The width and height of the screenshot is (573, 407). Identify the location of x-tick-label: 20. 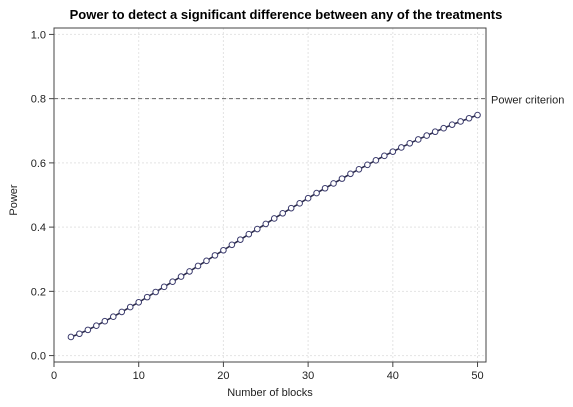
(223, 376).